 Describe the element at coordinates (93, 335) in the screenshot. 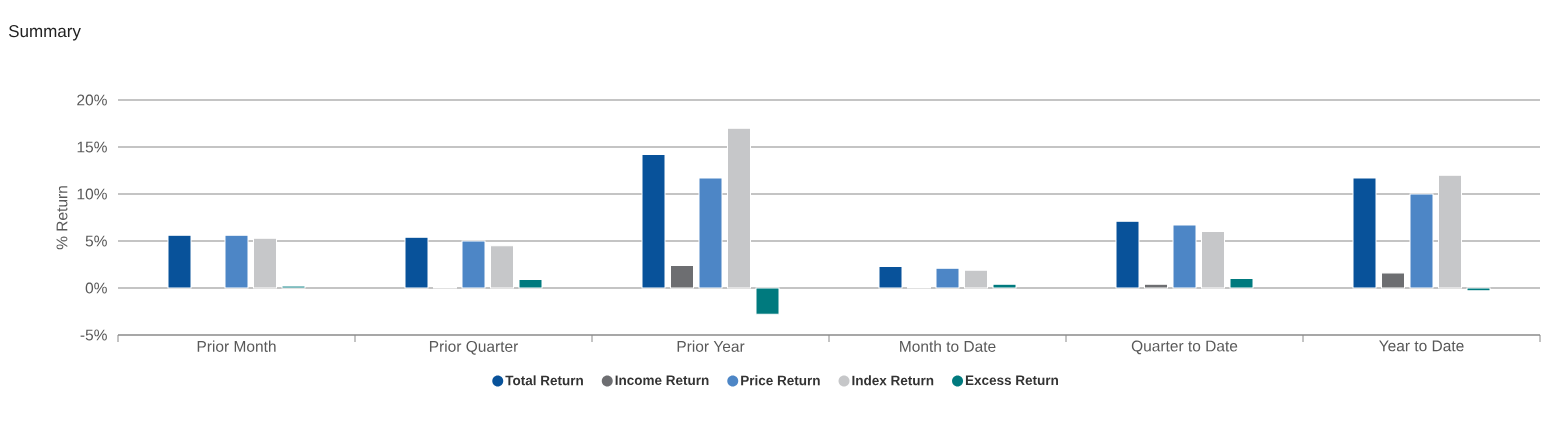

I see `y-tick-label: -5%` at that location.